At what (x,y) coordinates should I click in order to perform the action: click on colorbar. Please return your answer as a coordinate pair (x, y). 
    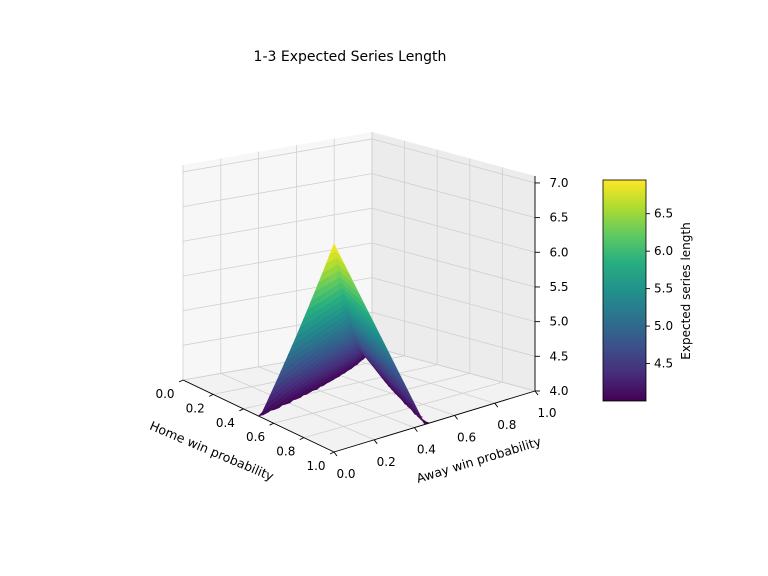
    Looking at the image, I should click on (624, 290).